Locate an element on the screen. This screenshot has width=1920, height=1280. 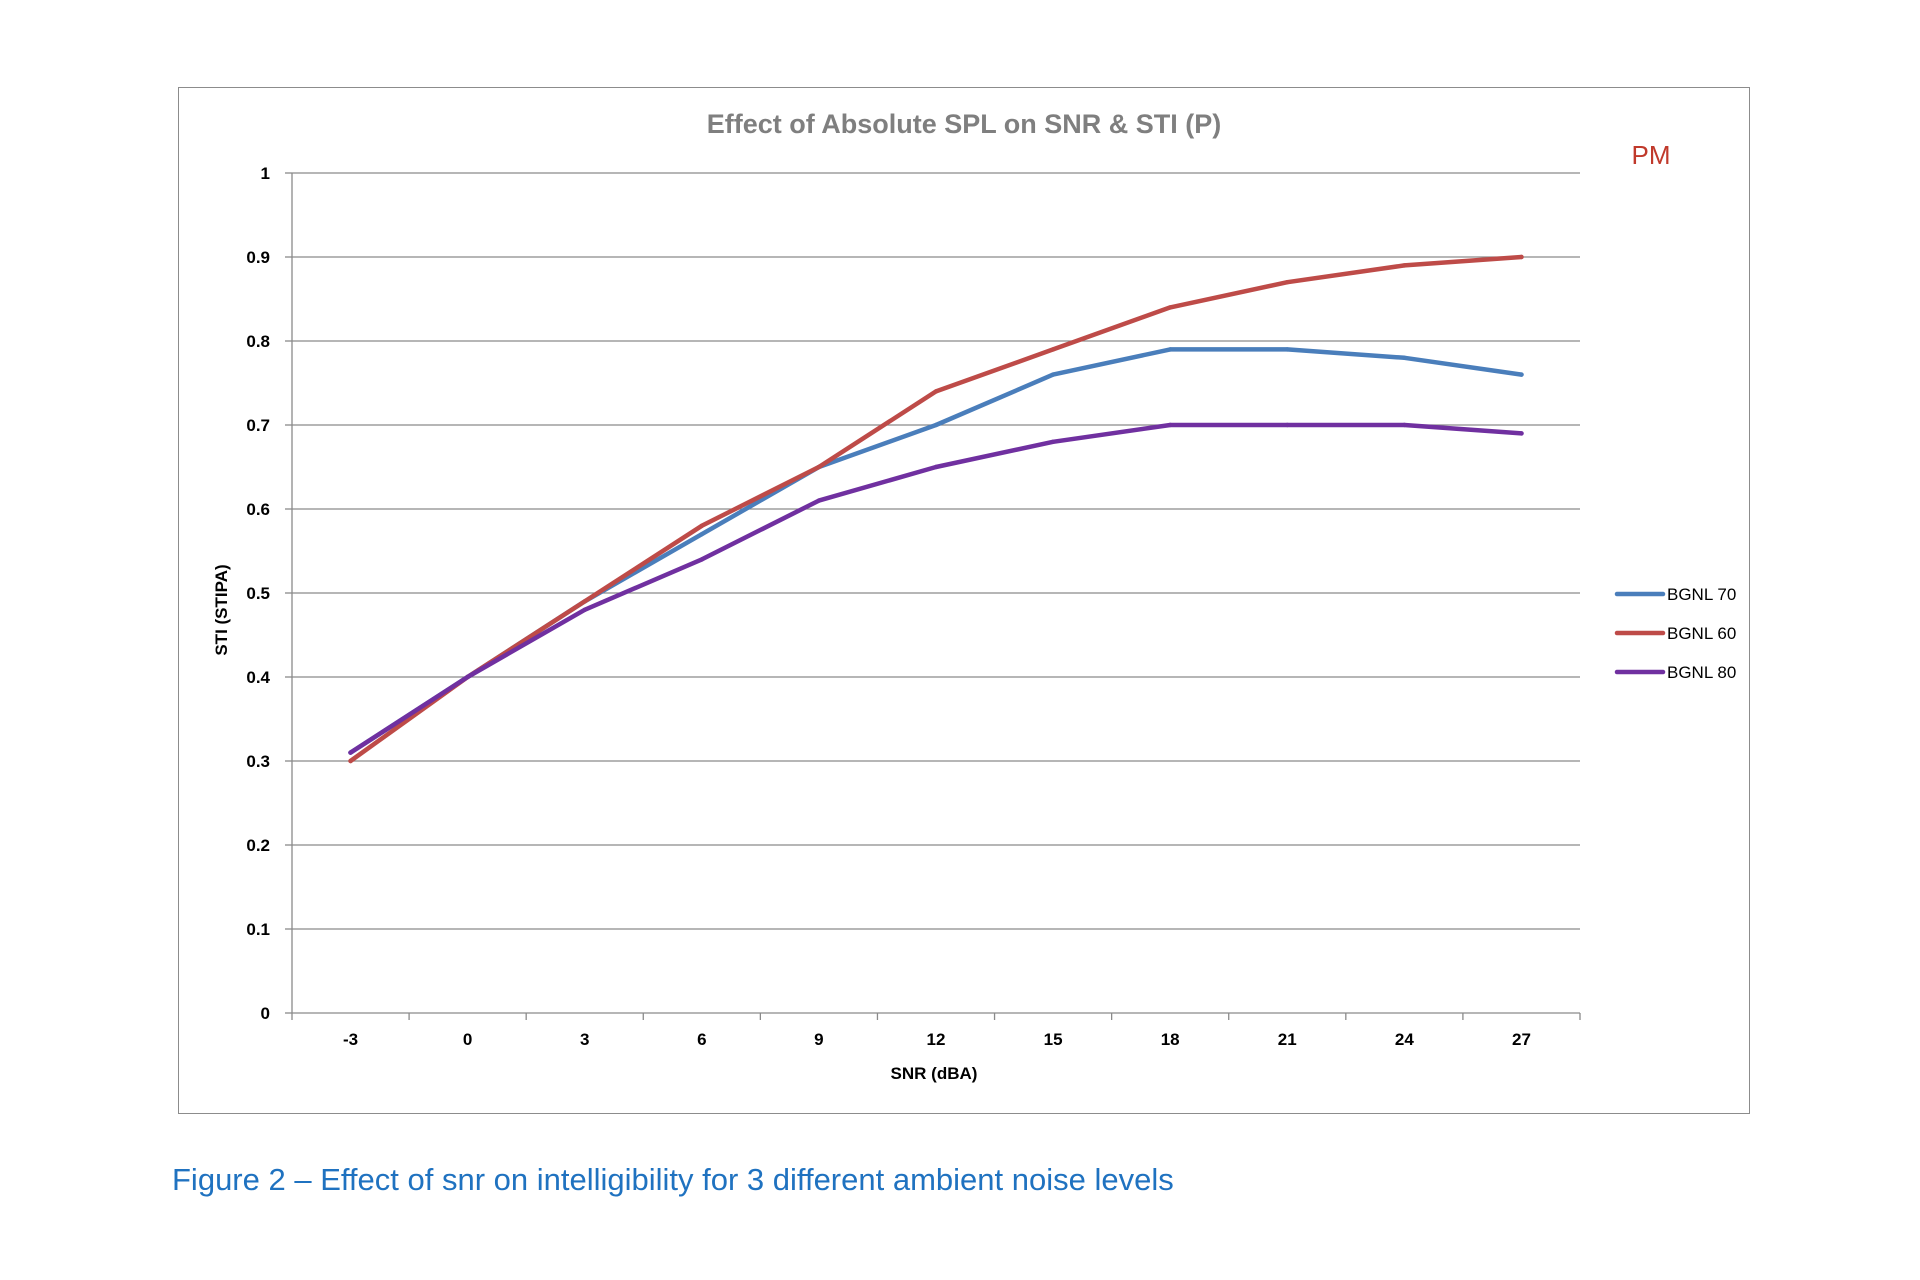
y-tick-label-1: 0.1 is located at coordinates (258, 929).